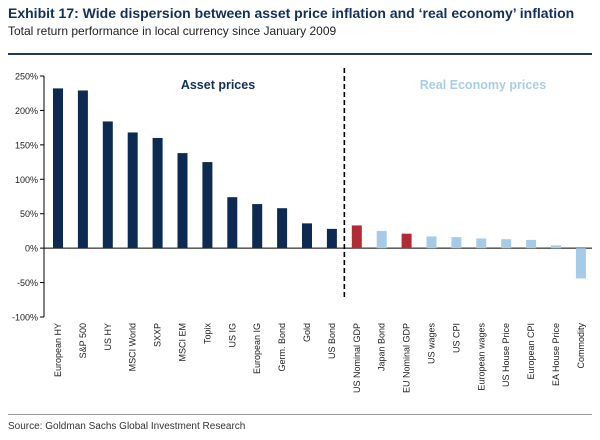 The image size is (600, 440). Describe the element at coordinates (332, 341) in the screenshot. I see `x-tick-label: US Bond` at that location.